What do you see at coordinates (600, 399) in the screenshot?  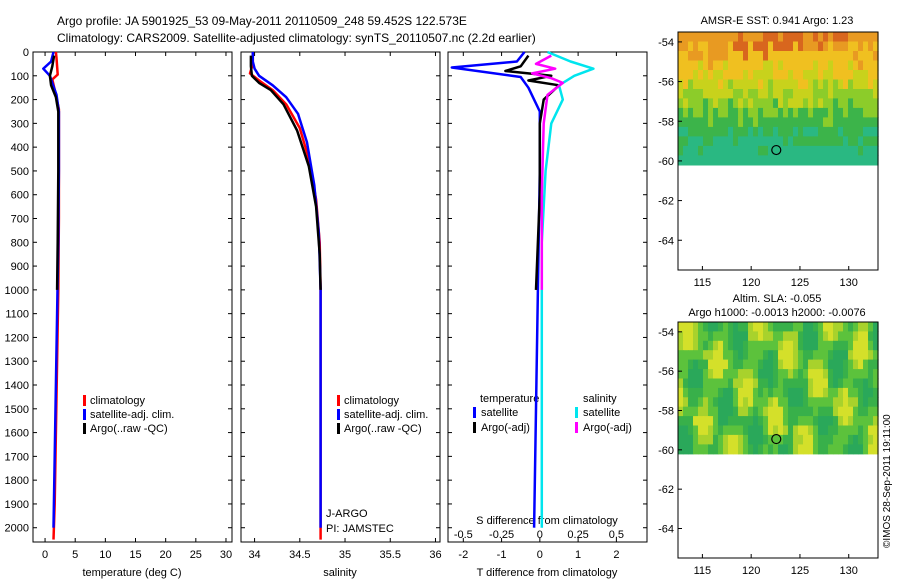 I see `legend-group-salinity: salinity` at bounding box center [600, 399].